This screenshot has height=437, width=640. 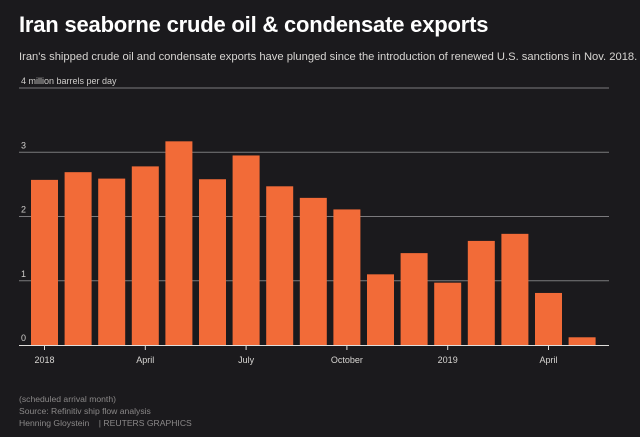 I want to click on footer-credit-line: Henning Gloystein | REUTERS GRAPHICS, so click(x=105, y=423).